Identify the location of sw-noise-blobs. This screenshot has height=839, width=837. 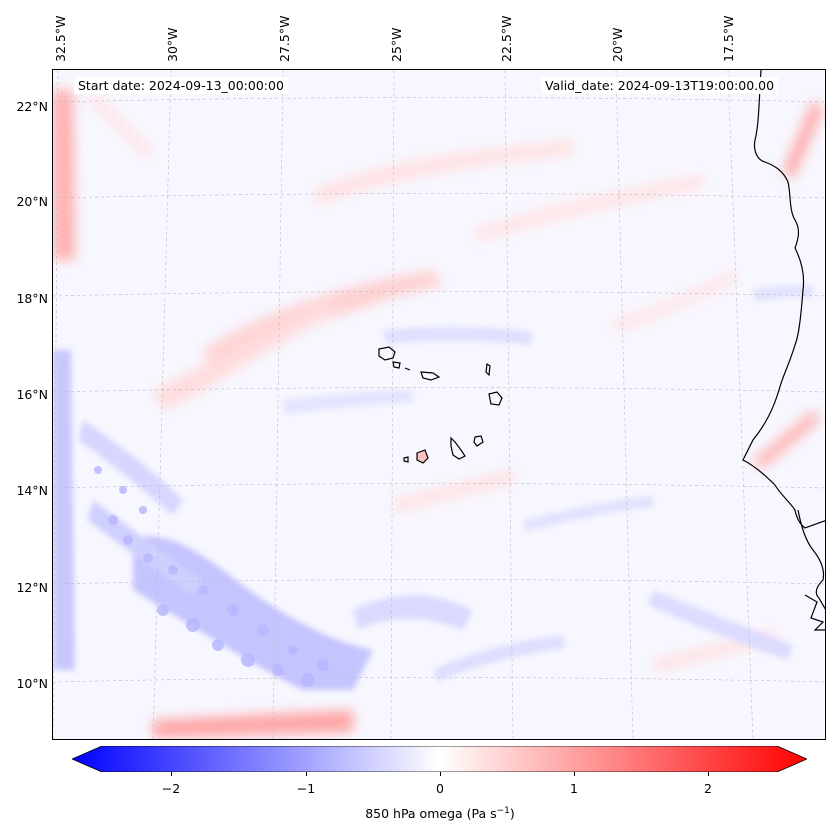
(211, 576).